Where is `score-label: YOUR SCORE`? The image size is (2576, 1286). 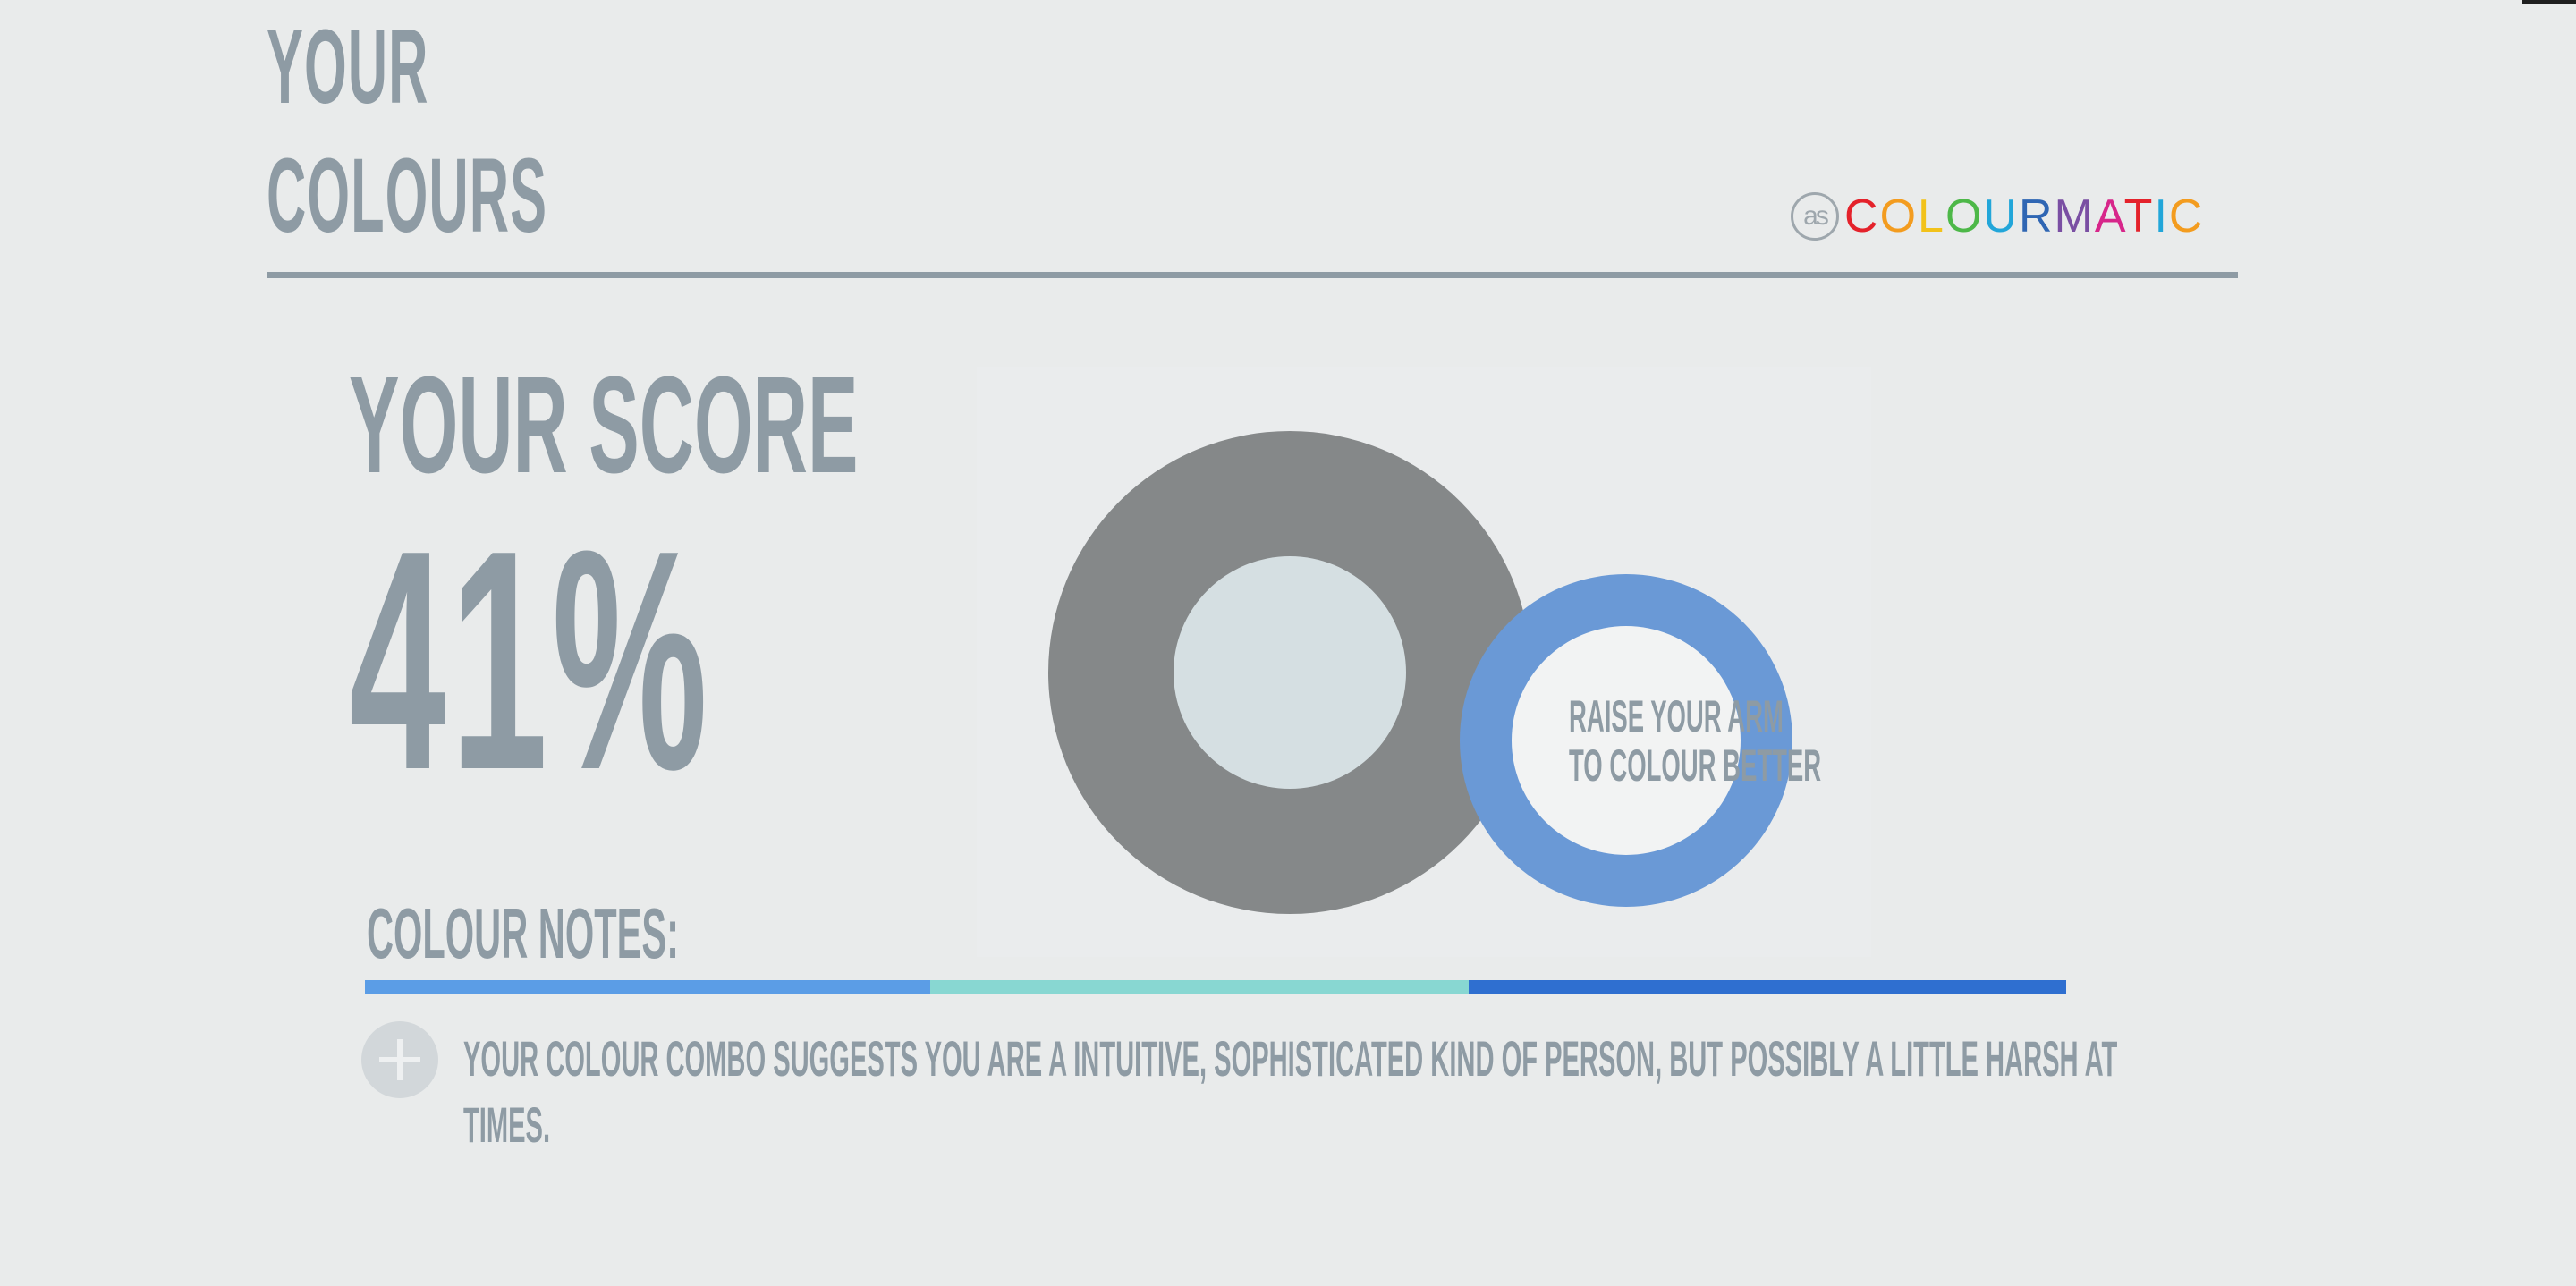
score-label: YOUR SCORE is located at coordinates (604, 425).